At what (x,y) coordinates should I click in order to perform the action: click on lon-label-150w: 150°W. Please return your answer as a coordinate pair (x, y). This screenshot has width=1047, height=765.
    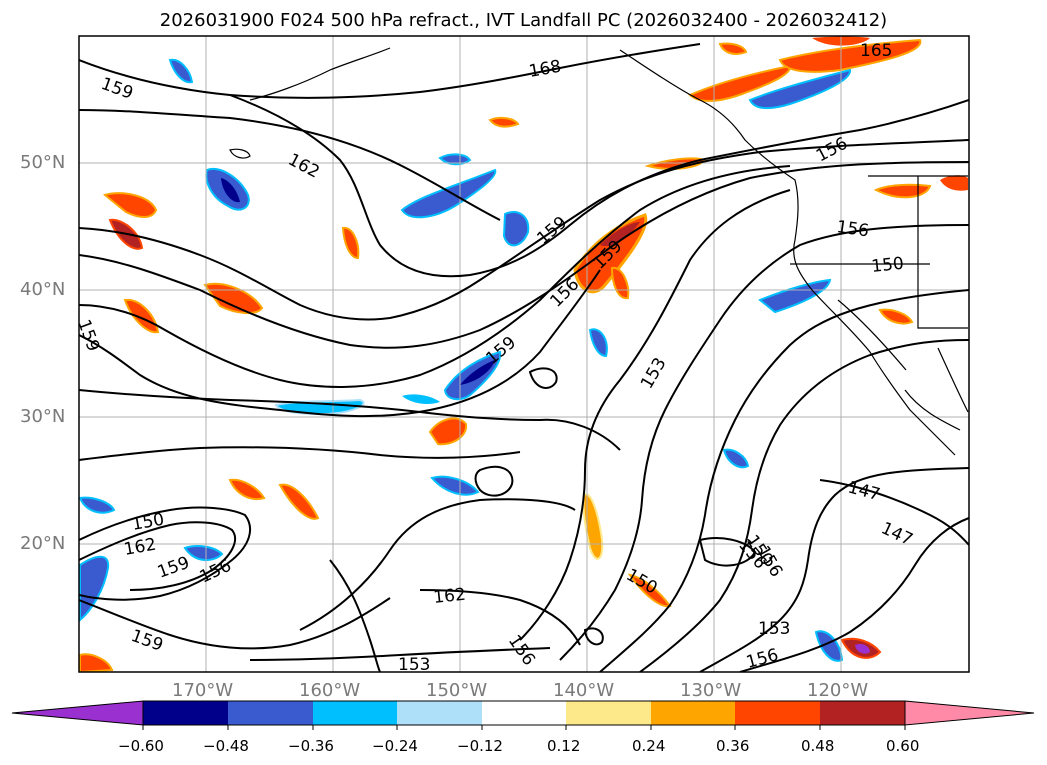
    Looking at the image, I should click on (457, 690).